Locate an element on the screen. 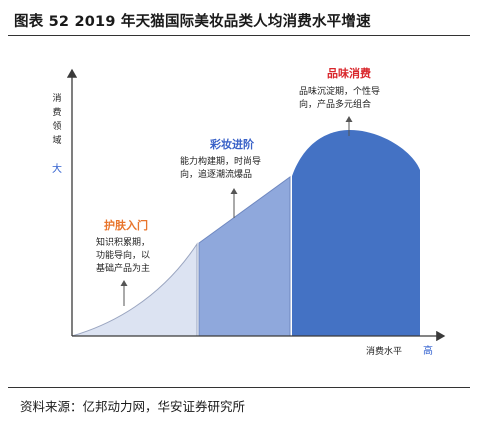 This screenshot has width=478, height=425. stage-3-desc-line: 向，产品多元组合 is located at coordinates (335, 104).